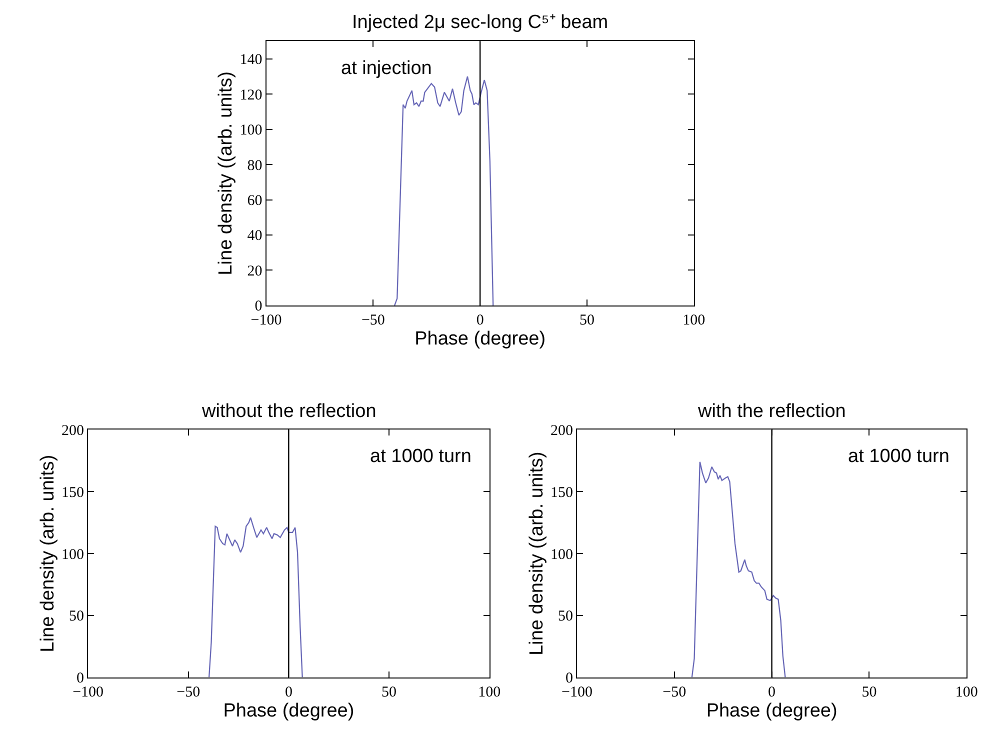  What do you see at coordinates (771, 411) in the screenshot?
I see `chart-title: with the reflection` at bounding box center [771, 411].